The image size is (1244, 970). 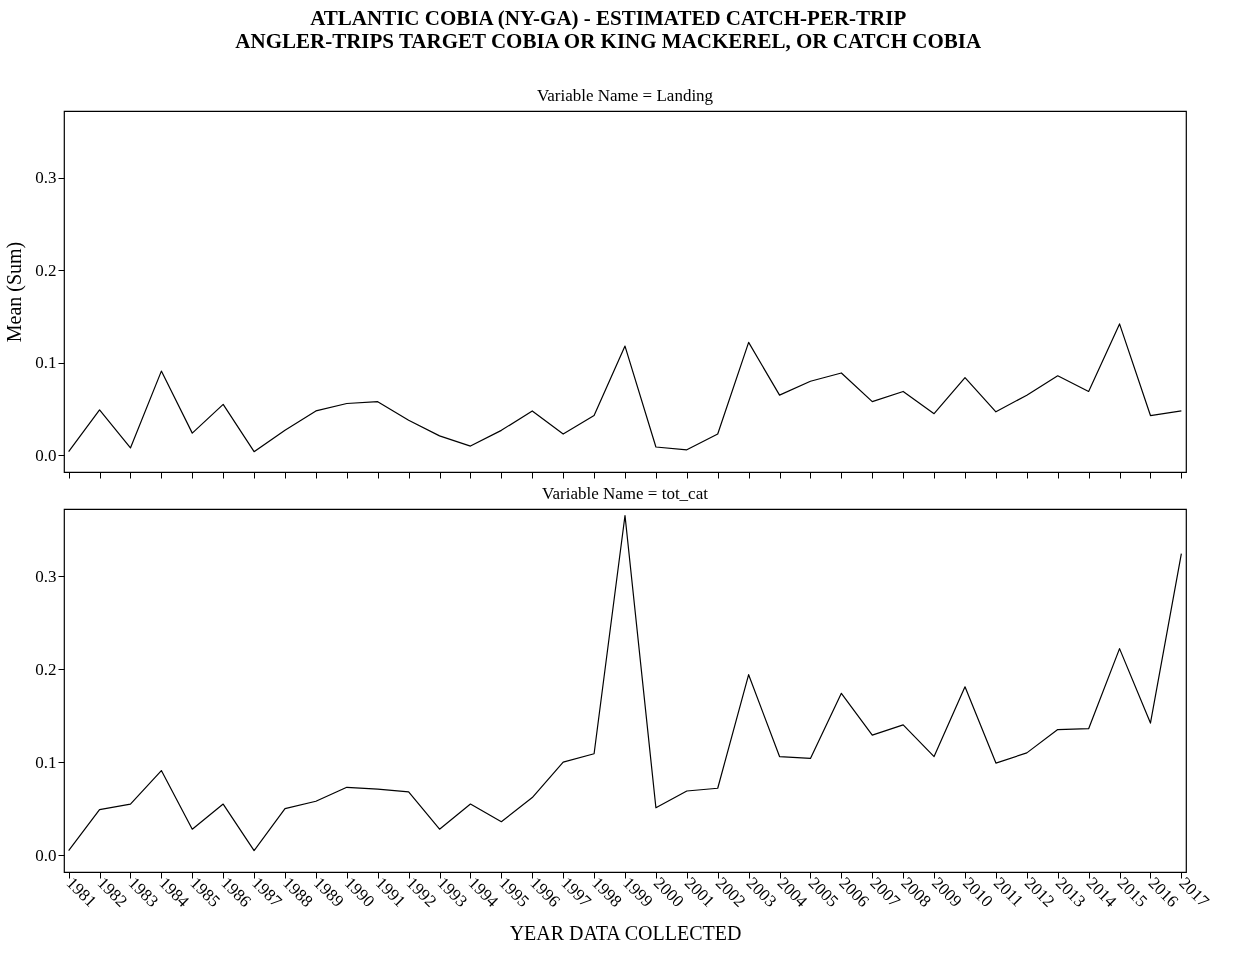 I want to click on chart-title: ATLANTIC COBIA (NY-GA) - ESTIMATED CATCH-PER-TRIP, so click(x=608, y=18).